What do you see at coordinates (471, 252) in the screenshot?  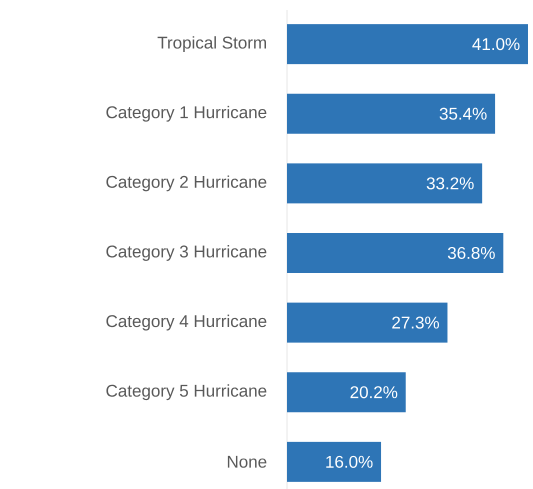 I see `data-label: 36.8%` at bounding box center [471, 252].